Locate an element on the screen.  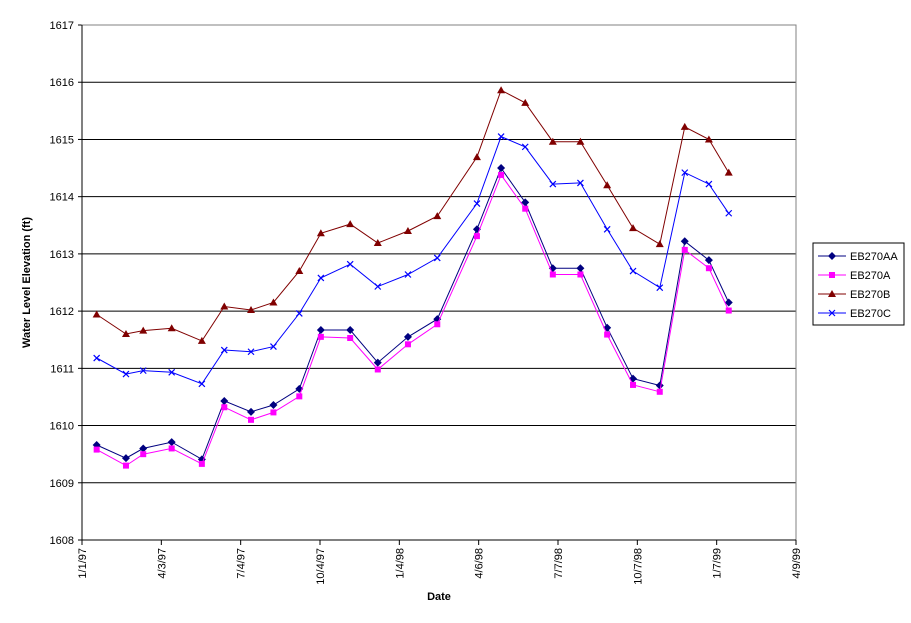
legend: EB270AA EB270A EB270B EB270C is located at coordinates (858, 284).